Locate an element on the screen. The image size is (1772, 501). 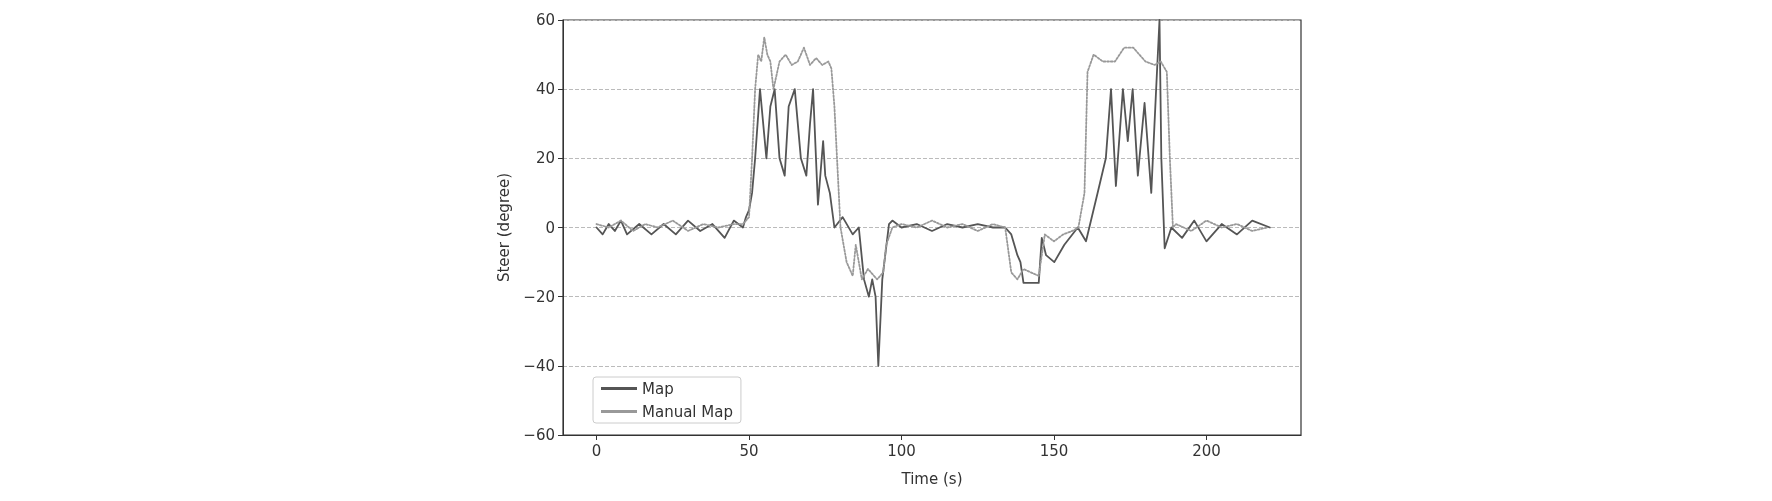
y-tick-label: −40 is located at coordinates (539, 365).